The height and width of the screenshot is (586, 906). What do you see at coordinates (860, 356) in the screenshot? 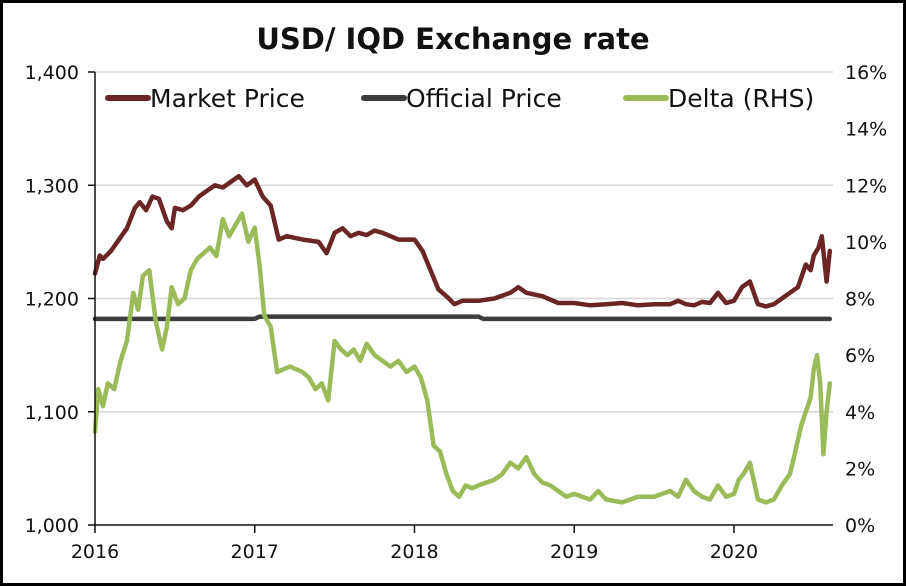
I see `y-right-tick-label: 6%` at bounding box center [860, 356].